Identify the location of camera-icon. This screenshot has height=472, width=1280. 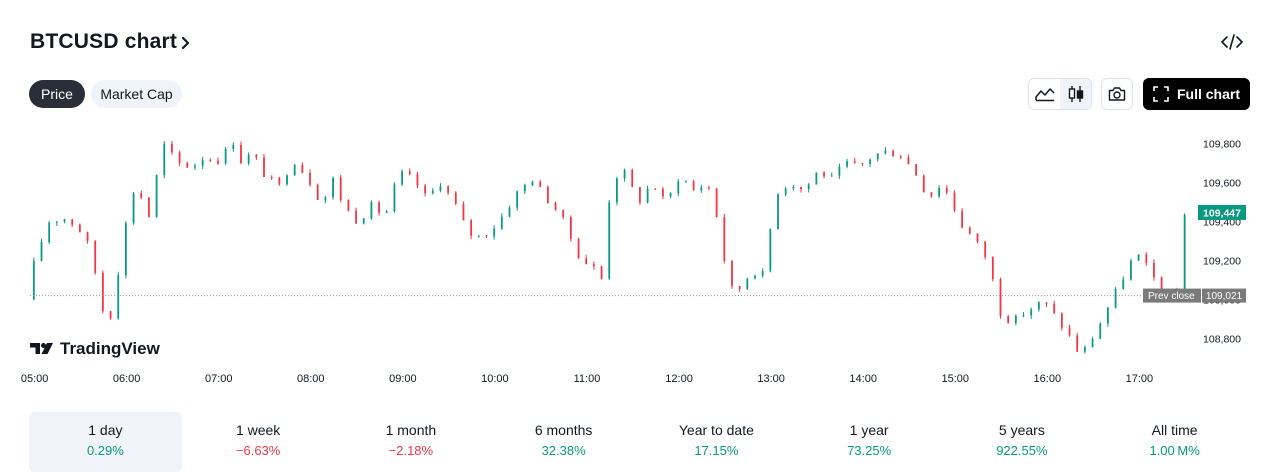
(1117, 94).